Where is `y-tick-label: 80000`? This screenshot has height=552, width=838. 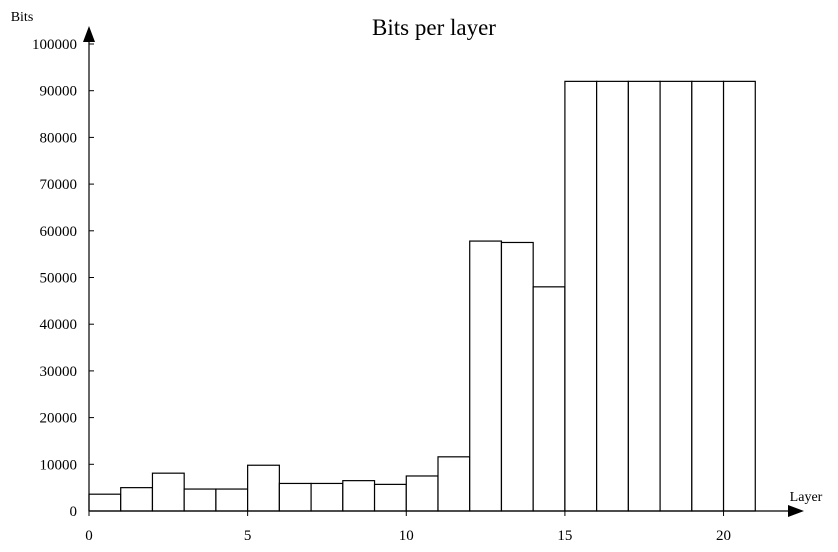 y-tick-label: 80000 is located at coordinates (59, 138).